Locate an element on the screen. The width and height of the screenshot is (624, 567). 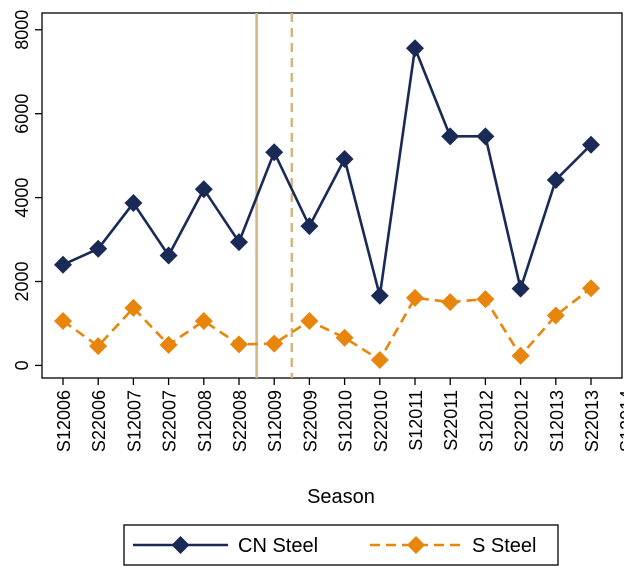
y-tick-label: 0 is located at coordinates (22, 365).